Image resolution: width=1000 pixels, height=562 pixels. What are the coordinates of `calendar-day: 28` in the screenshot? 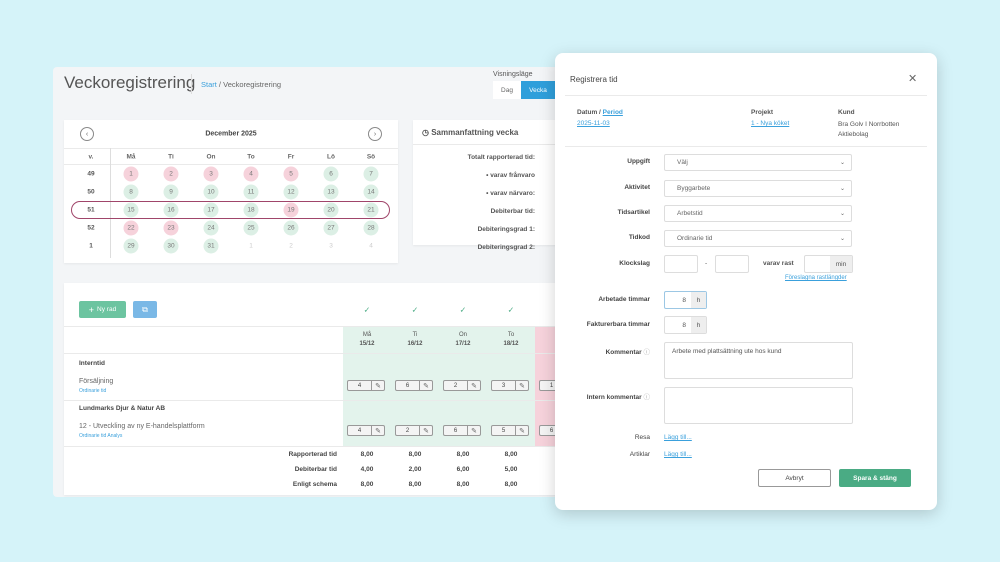 It's located at (371, 228).